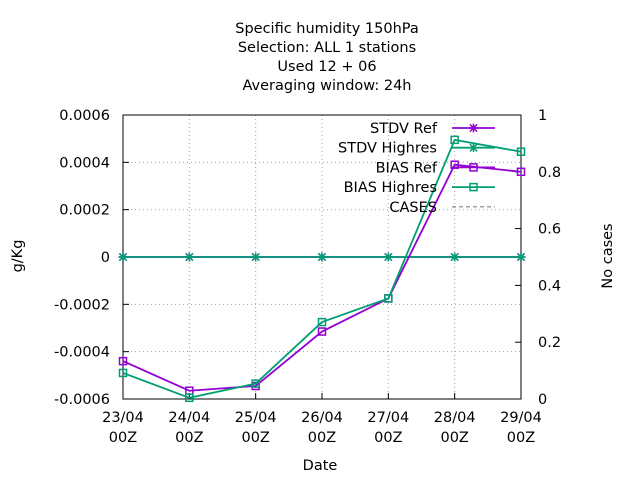  What do you see at coordinates (18, 256) in the screenshot?
I see `y-axis-label: g/Kg` at bounding box center [18, 256].